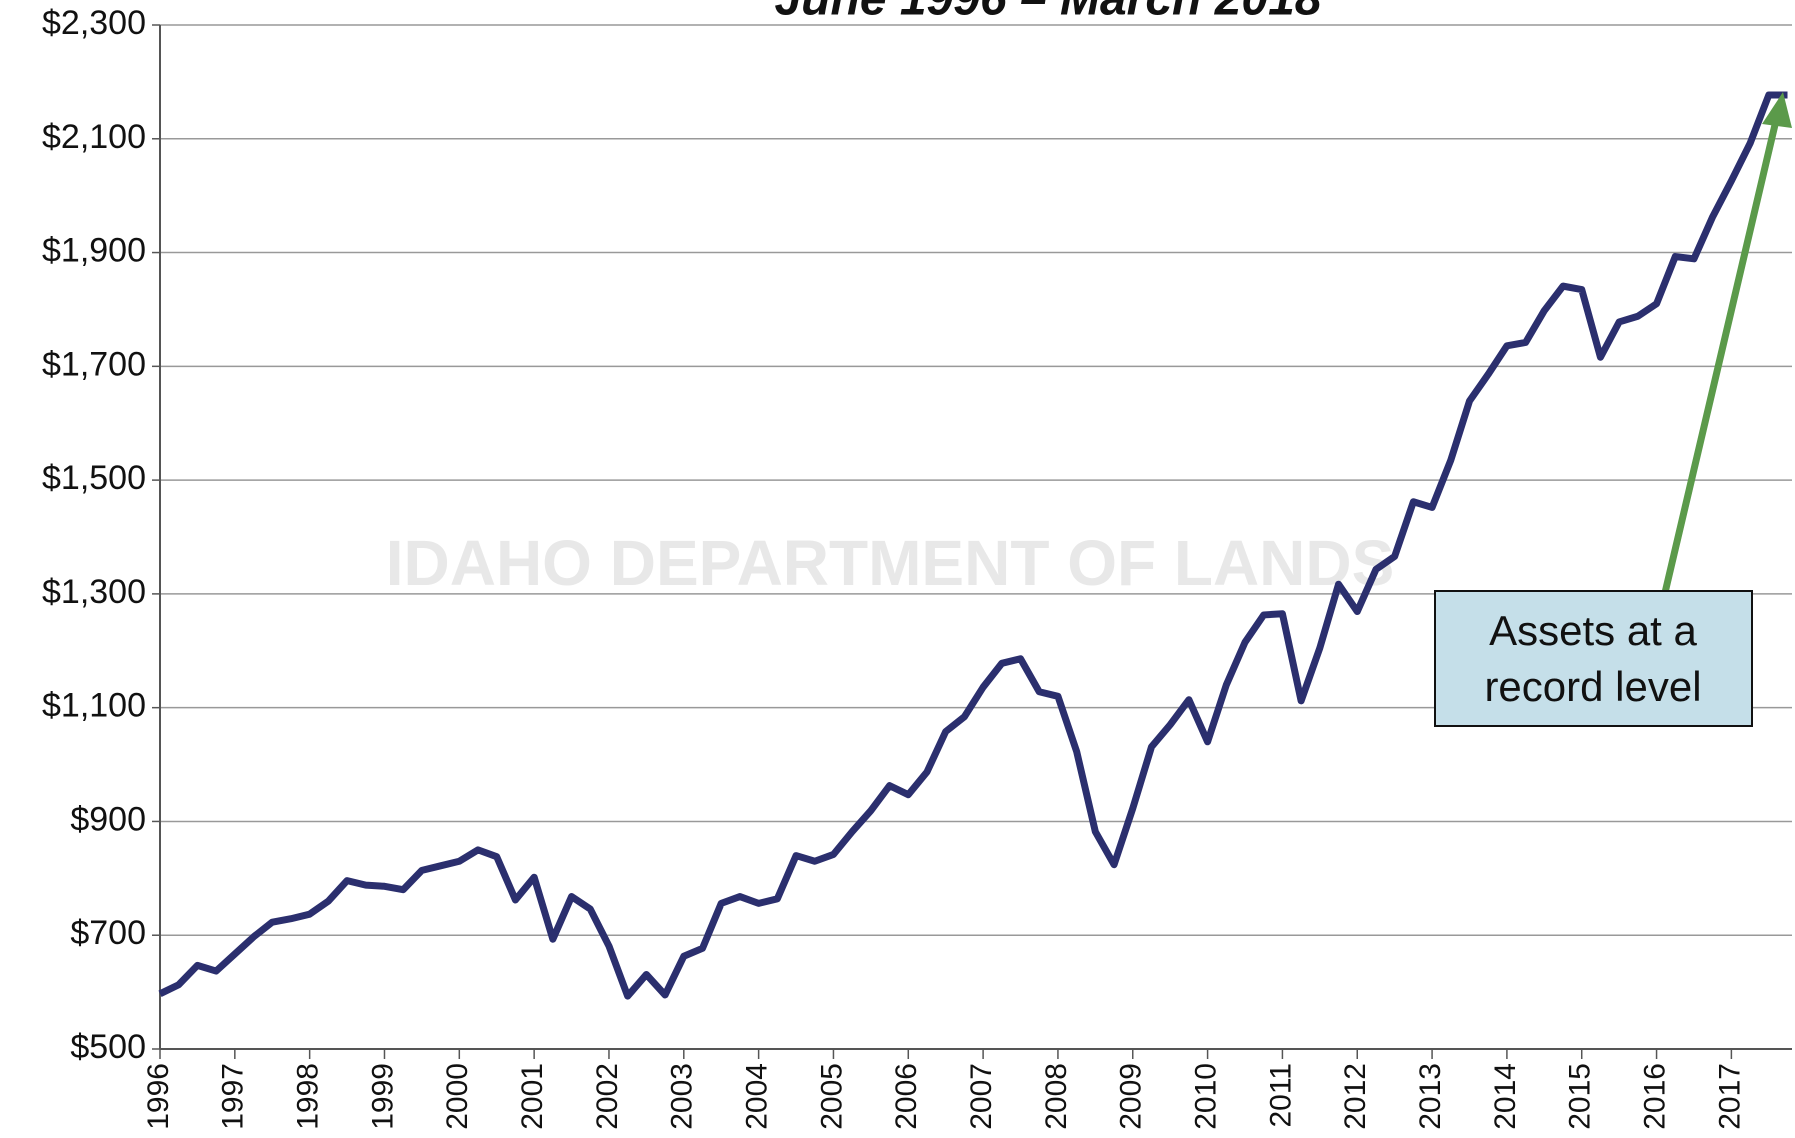  I want to click on x-tick-label: 2000, so click(457, 1096).